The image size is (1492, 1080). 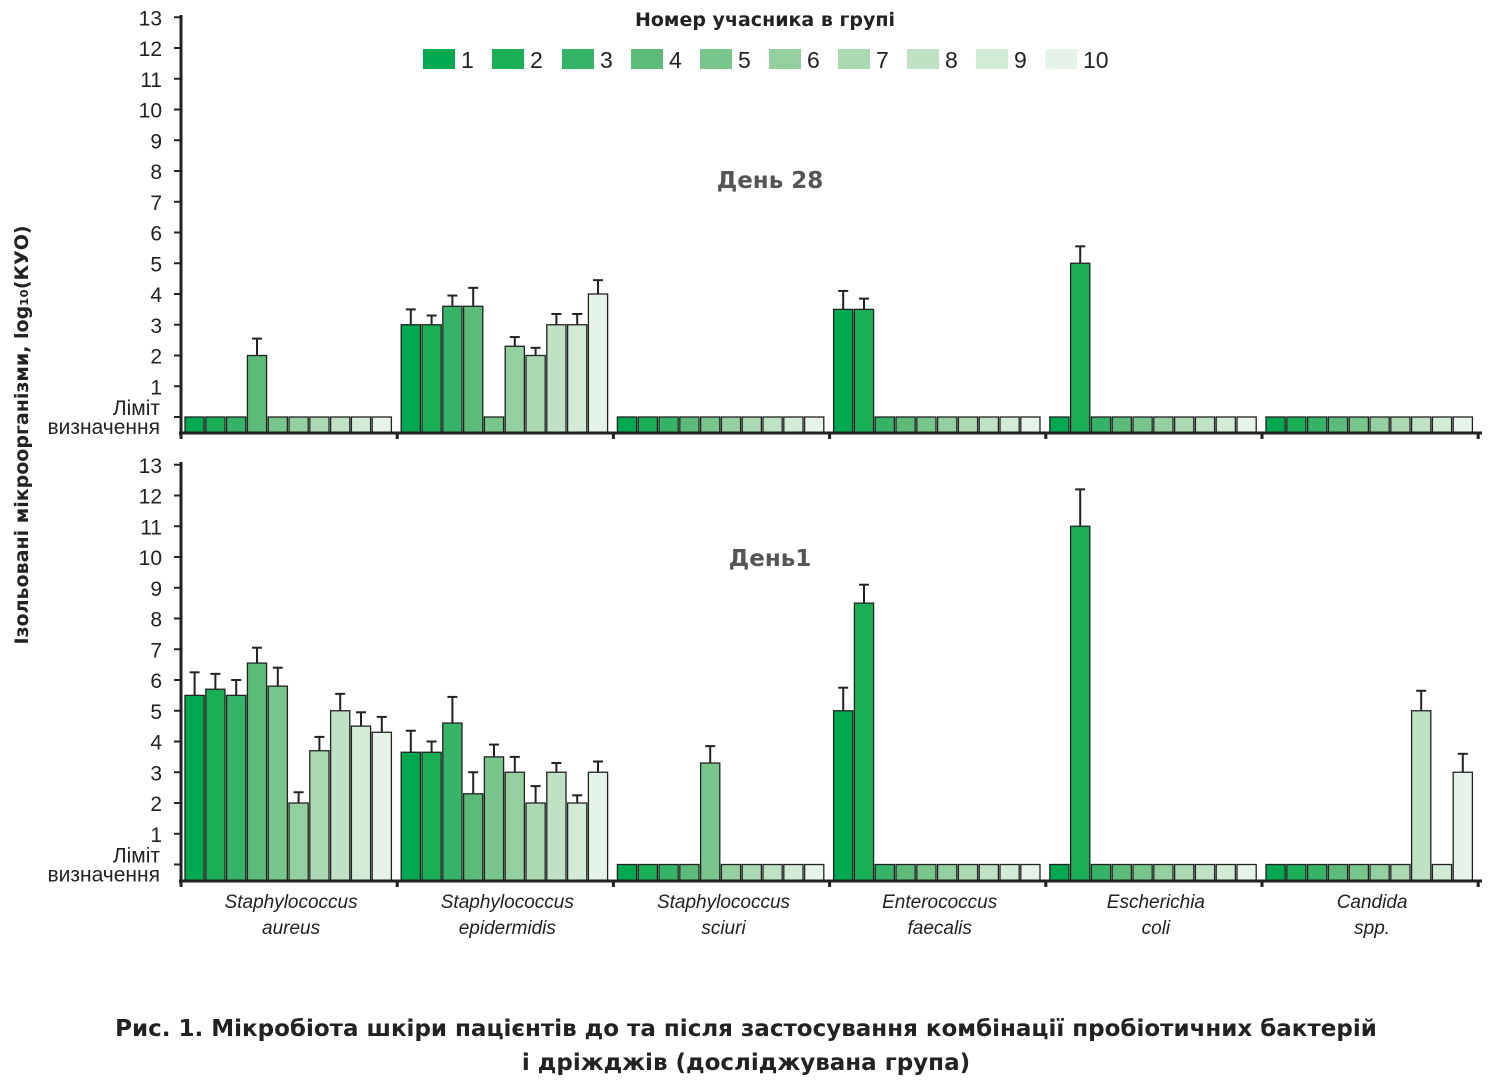 I want to click on y-tick-label: 10, so click(x=150, y=111).